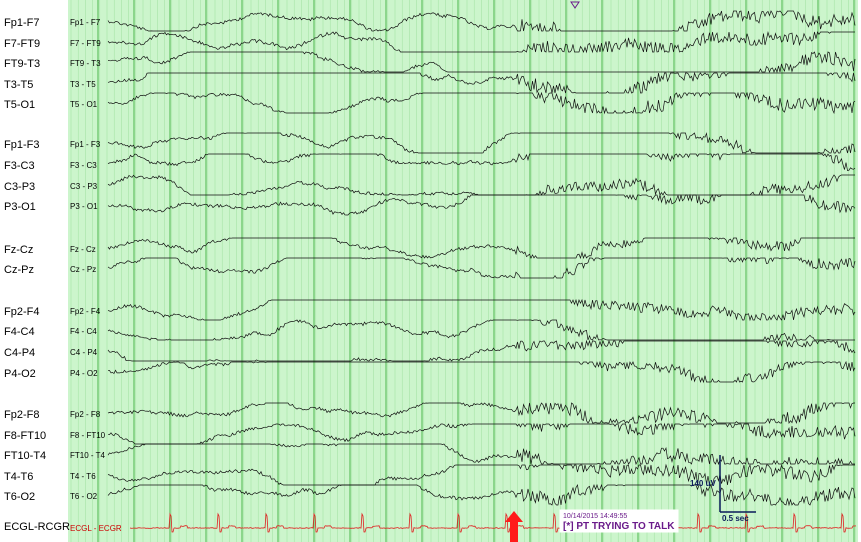 The image size is (861, 542). What do you see at coordinates (22, 64) in the screenshot?
I see `channel-label-ft9-t3: FT9-T3` at bounding box center [22, 64].